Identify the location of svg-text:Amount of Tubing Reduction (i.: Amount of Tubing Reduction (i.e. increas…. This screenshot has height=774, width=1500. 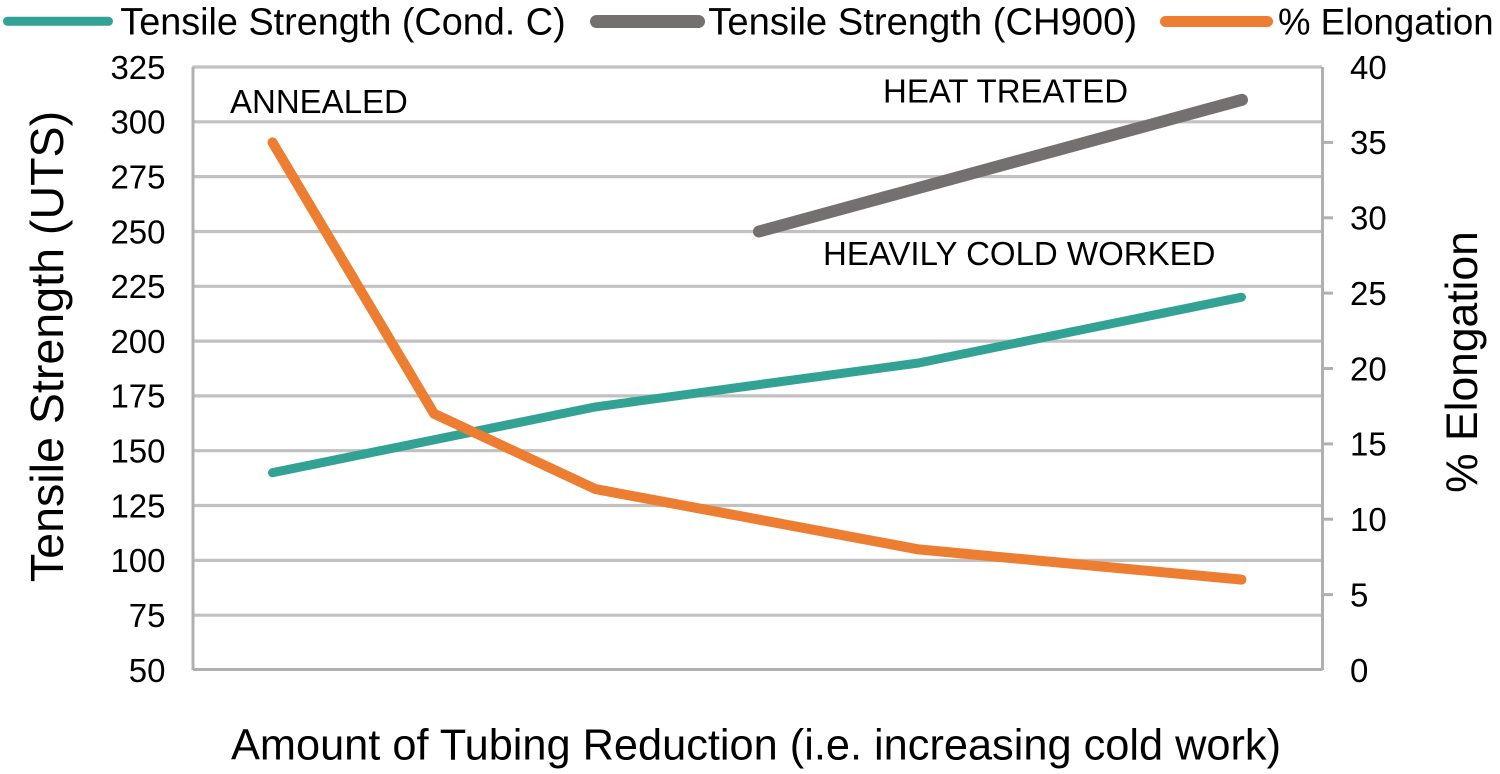
(756, 745).